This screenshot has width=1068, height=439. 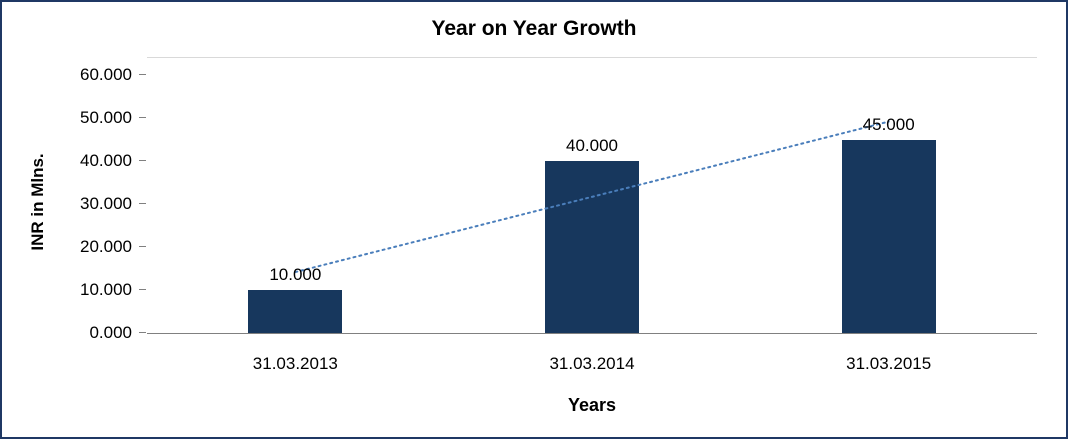 What do you see at coordinates (889, 363) in the screenshot?
I see `x-tick-label: 31.03.2015` at bounding box center [889, 363].